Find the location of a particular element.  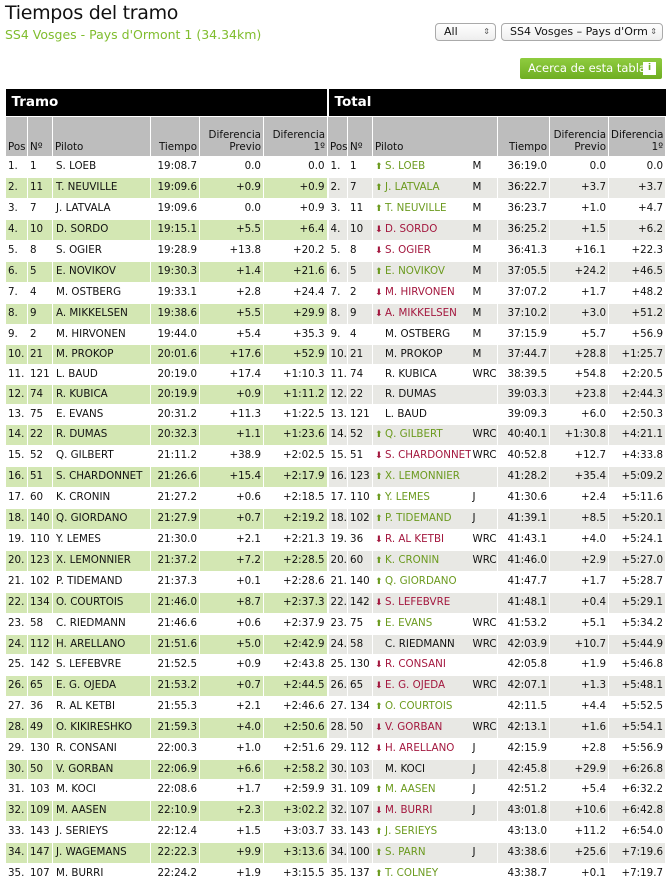

total-time: 42:11.5 is located at coordinates (524, 706).